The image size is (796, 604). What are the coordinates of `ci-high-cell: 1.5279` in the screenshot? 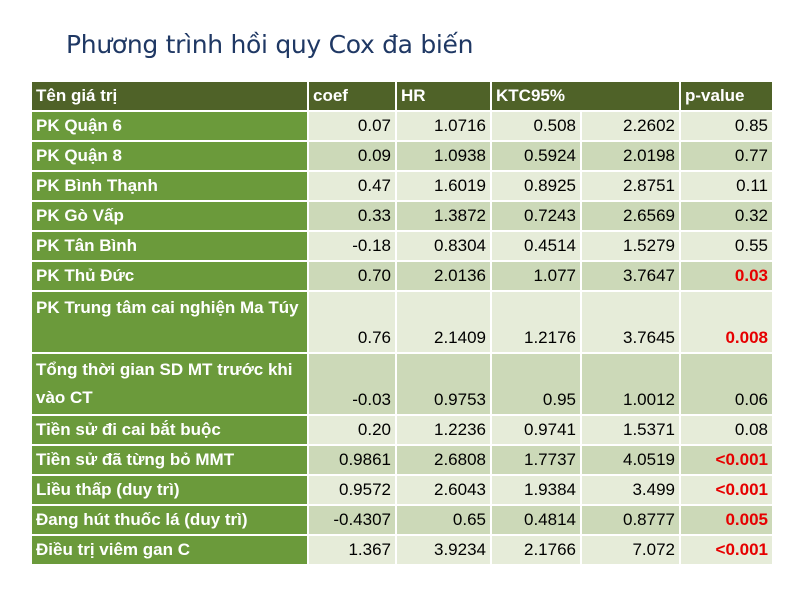 It's located at (630, 246).